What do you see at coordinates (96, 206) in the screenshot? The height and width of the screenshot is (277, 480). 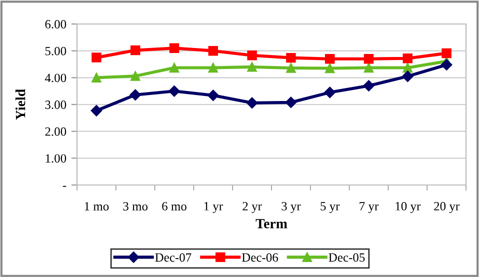 I see `x-tick-label: 1 mo` at bounding box center [96, 206].